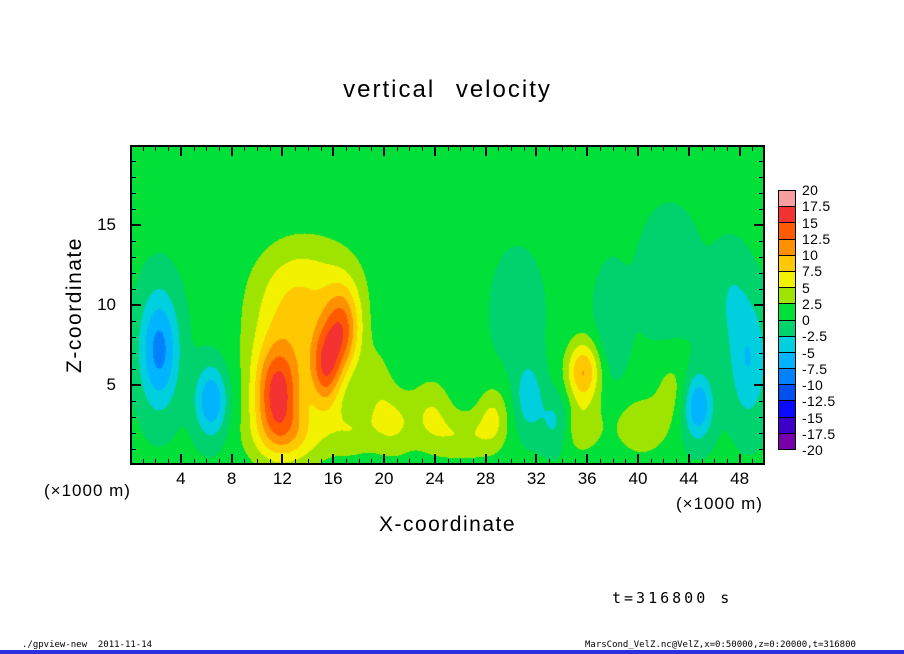 Image resolution: width=904 pixels, height=654 pixels. I want to click on x-tick-label: 24, so click(435, 478).